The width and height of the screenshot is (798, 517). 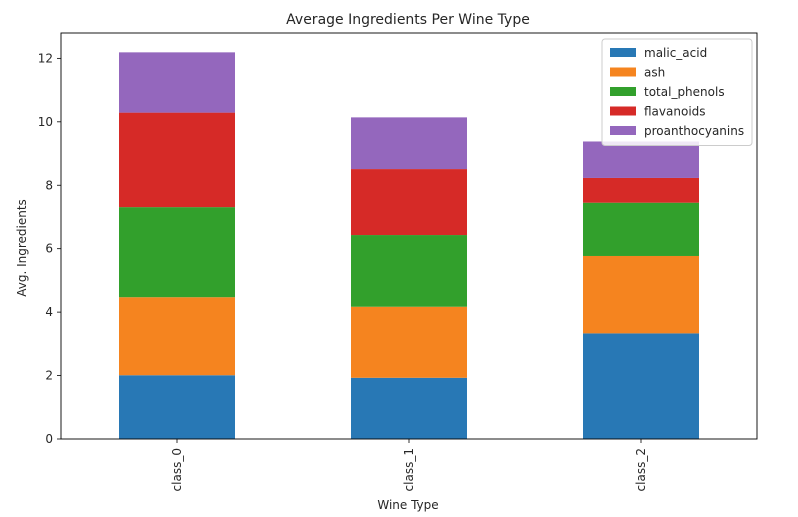 I want to click on x-tick-label: class_1, so click(x=409, y=469).